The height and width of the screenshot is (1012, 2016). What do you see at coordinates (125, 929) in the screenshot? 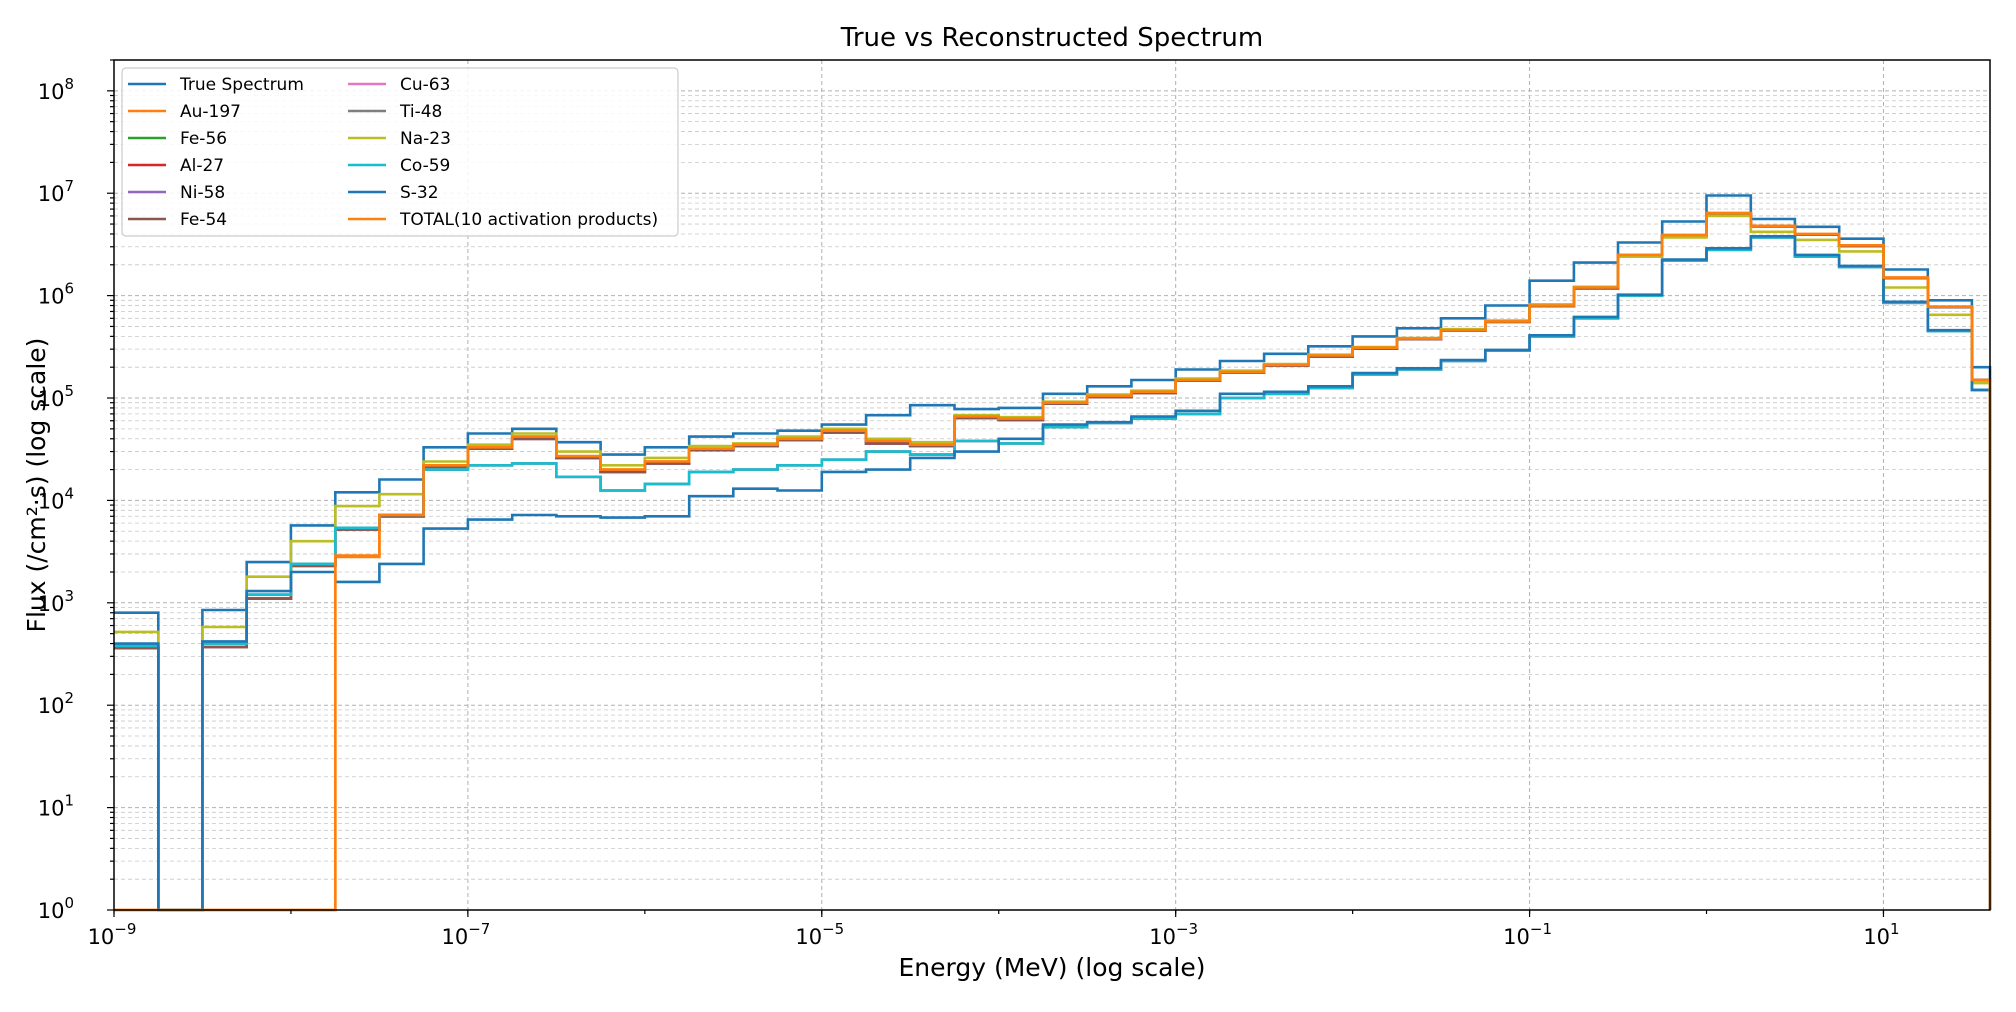
I see `x-tick-exponent: −9` at bounding box center [125, 929].